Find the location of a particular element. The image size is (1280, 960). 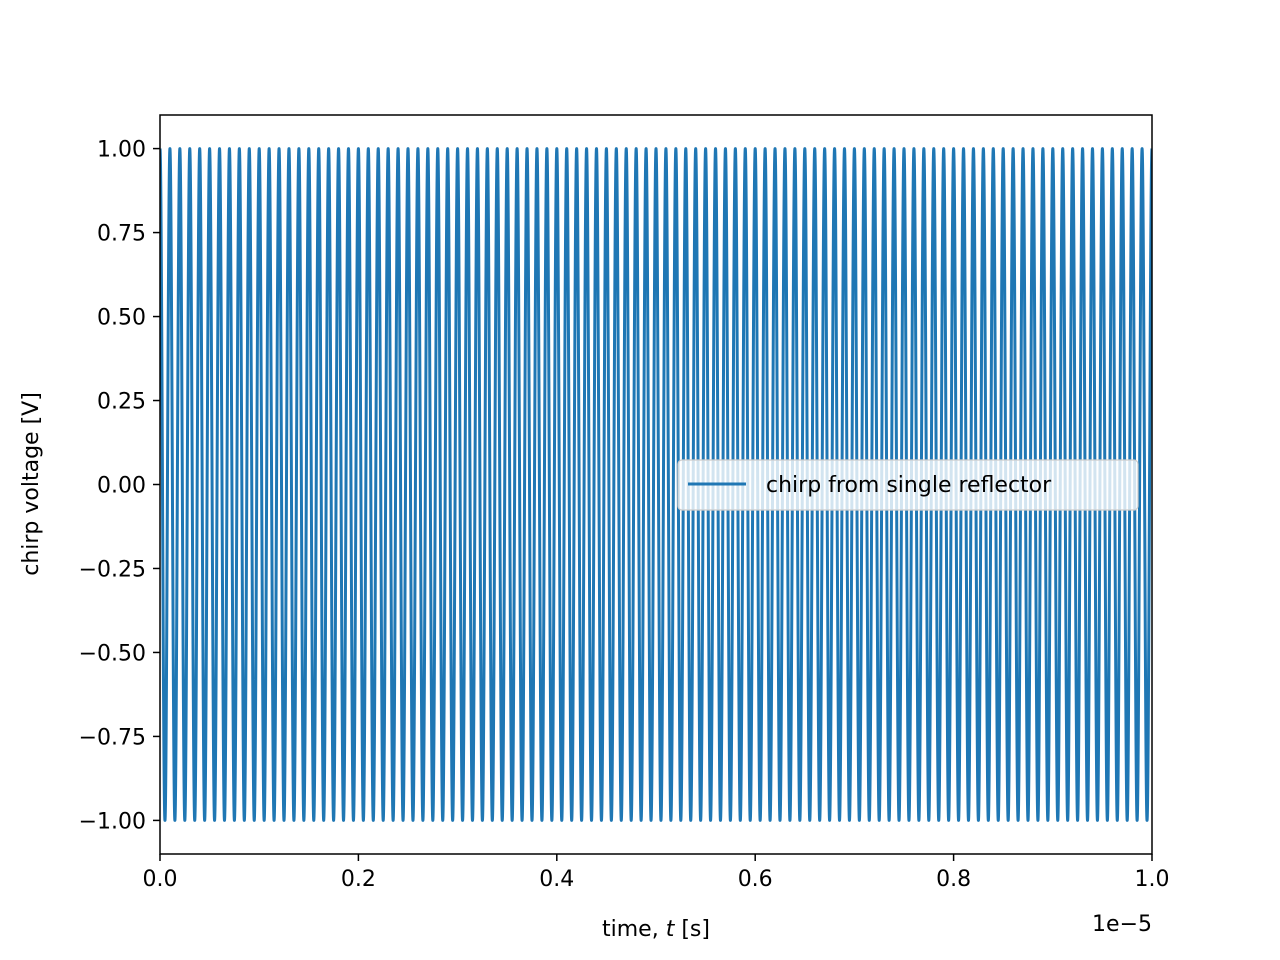

x-tick-label: 0.8 is located at coordinates (953, 879).